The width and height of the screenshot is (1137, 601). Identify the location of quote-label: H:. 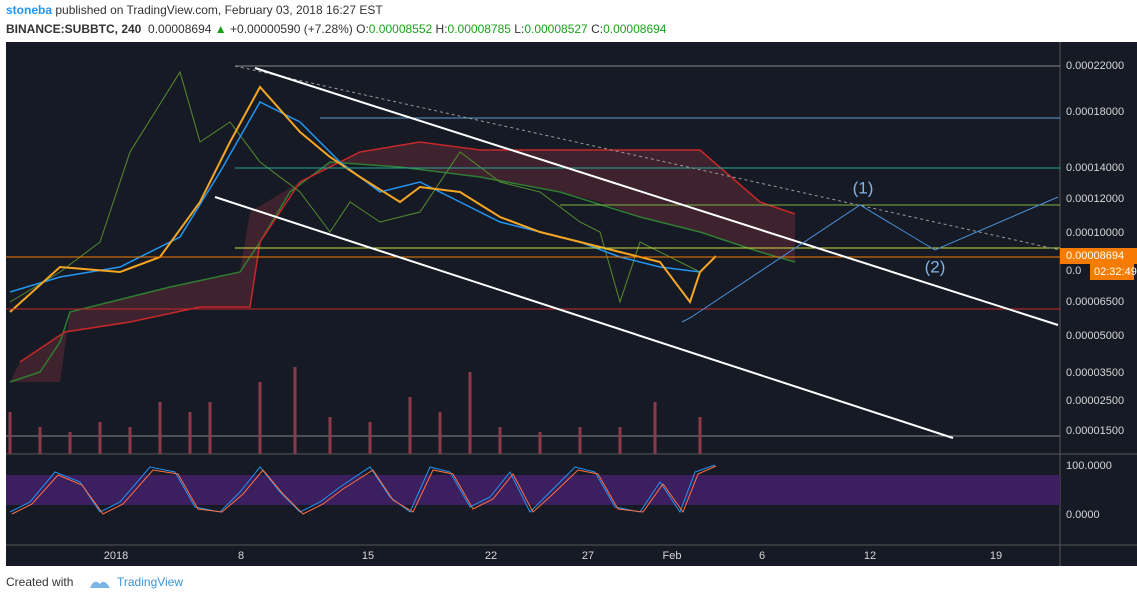
(441, 29).